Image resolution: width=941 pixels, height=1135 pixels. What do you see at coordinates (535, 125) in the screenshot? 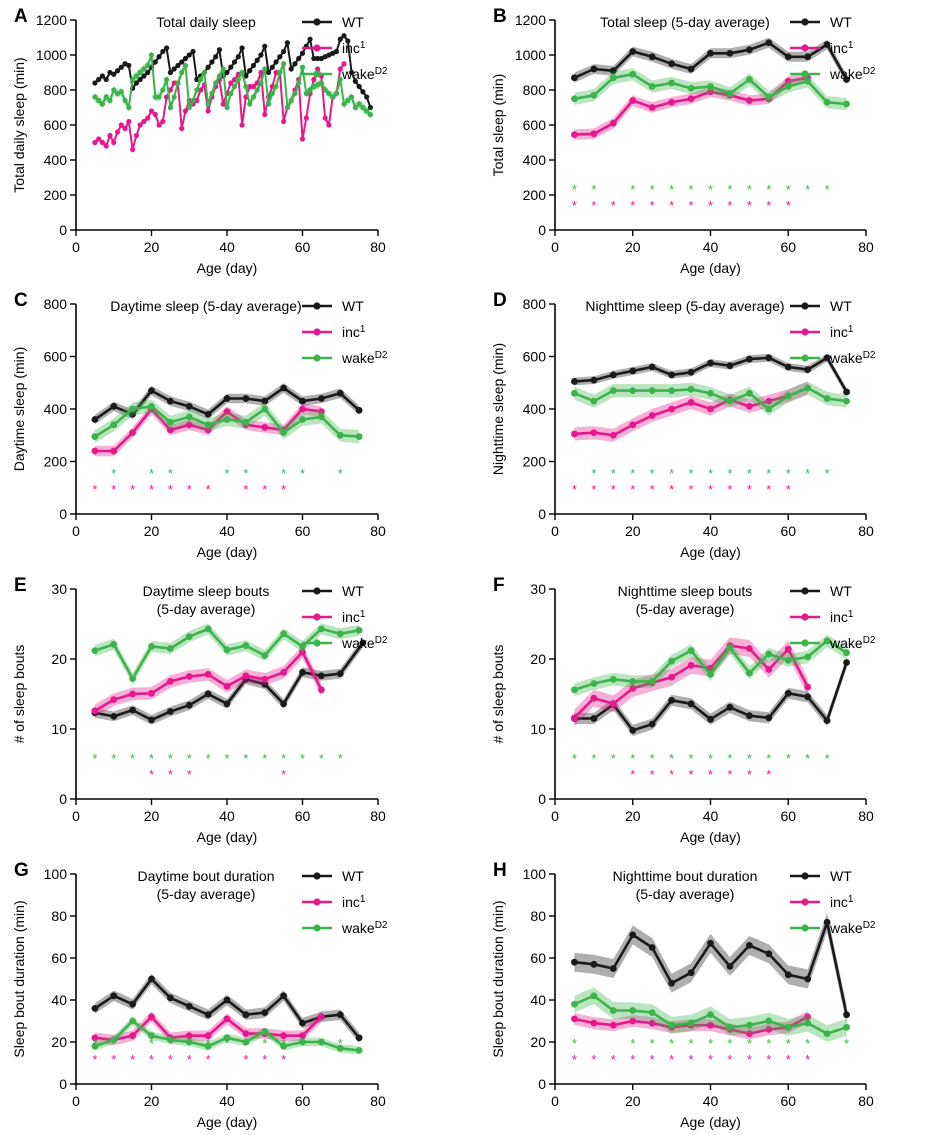
I see `y-tick-label: 600` at bounding box center [535, 125].